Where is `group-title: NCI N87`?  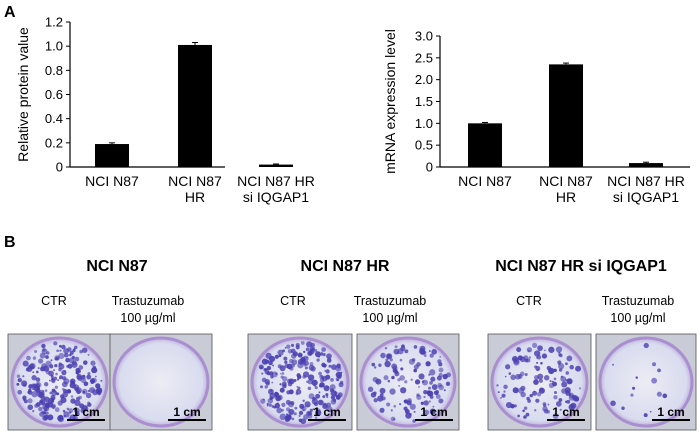
group-title: NCI N87 is located at coordinates (116, 266).